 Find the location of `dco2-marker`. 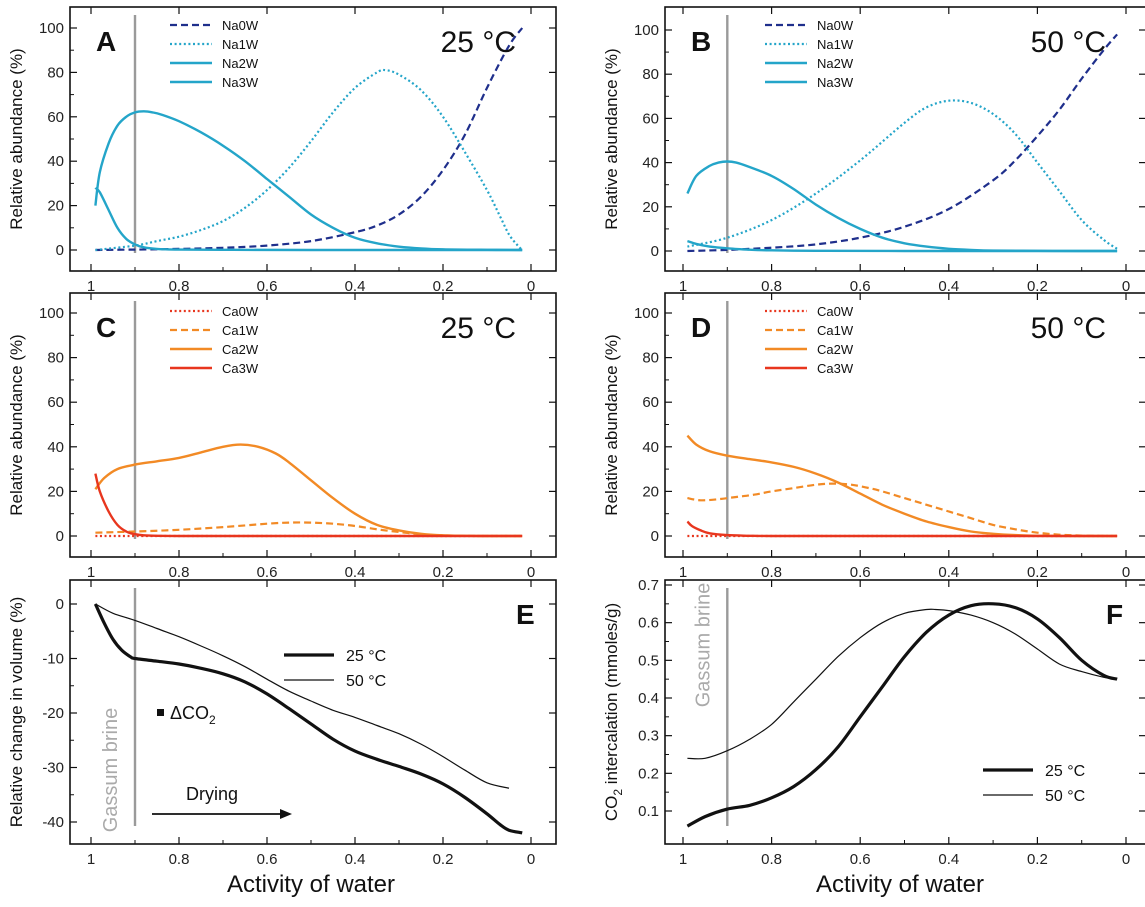

dco2-marker is located at coordinates (160, 712).